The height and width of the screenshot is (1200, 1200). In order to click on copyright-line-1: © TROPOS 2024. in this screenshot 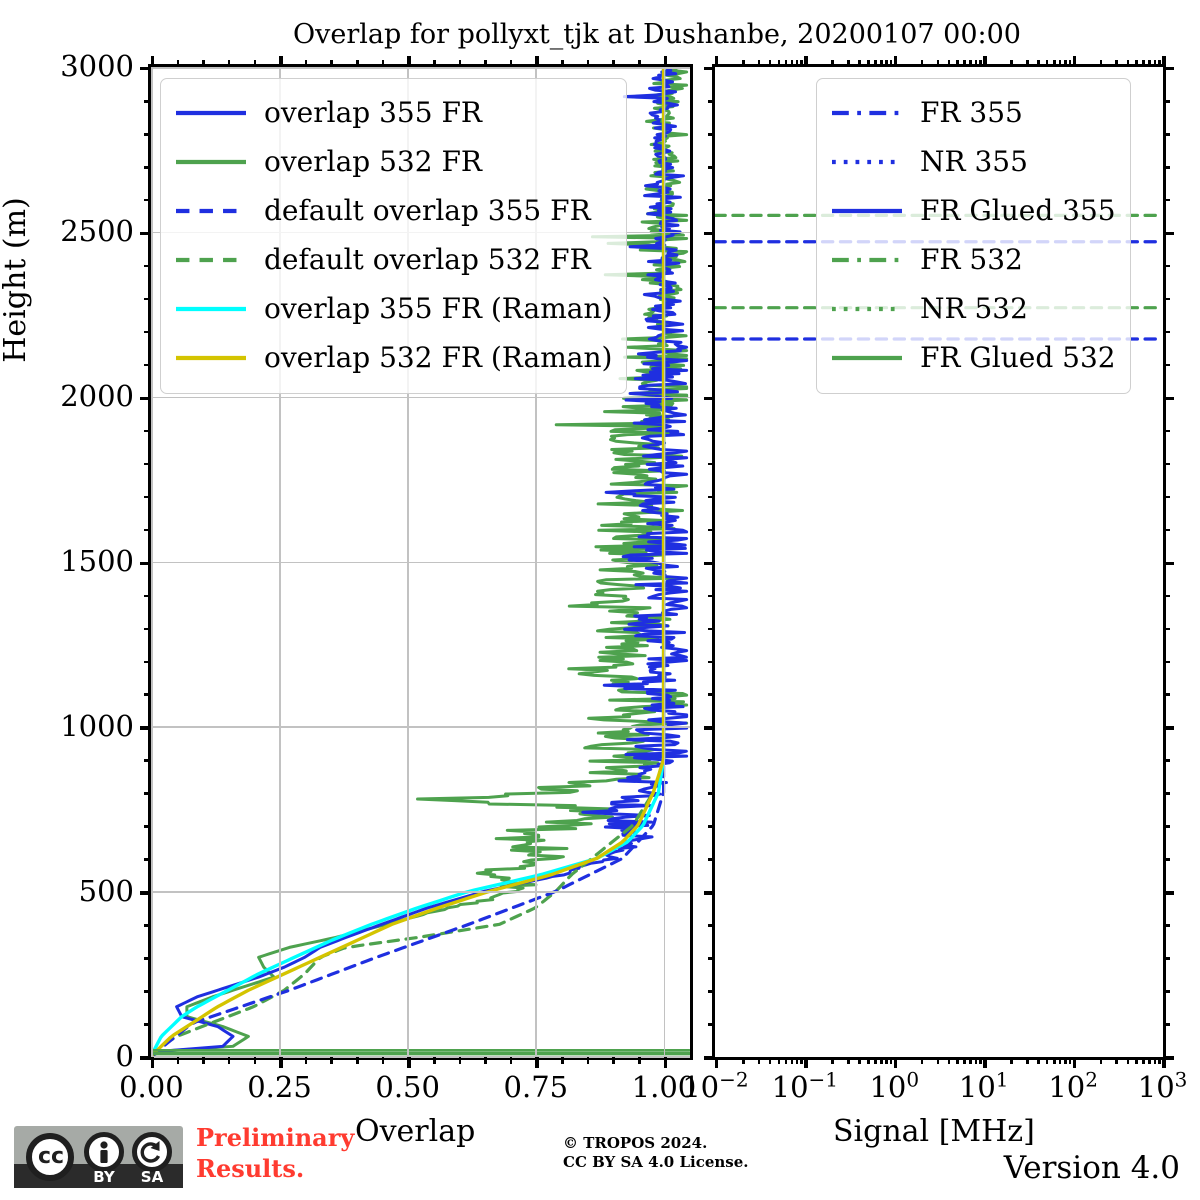, I will do `click(635, 1143)`.